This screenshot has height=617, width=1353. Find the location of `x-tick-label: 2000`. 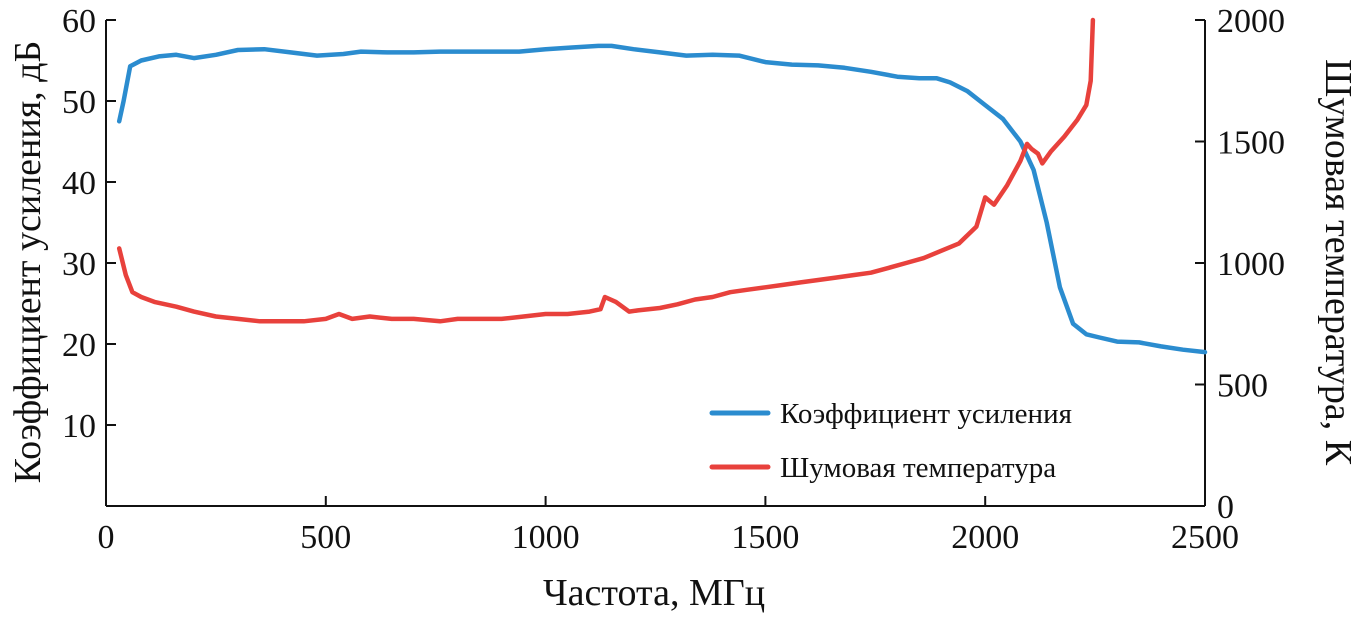

x-tick-label: 2000 is located at coordinates (985, 537).